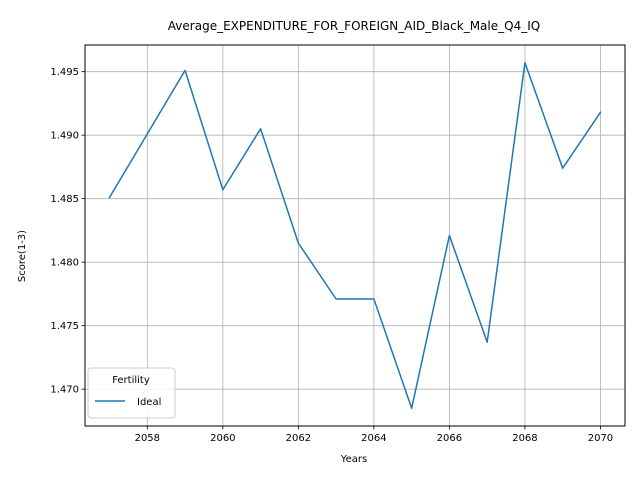 Image resolution: width=640 pixels, height=480 pixels. I want to click on legend-label-ideal: Ideal, so click(149, 402).